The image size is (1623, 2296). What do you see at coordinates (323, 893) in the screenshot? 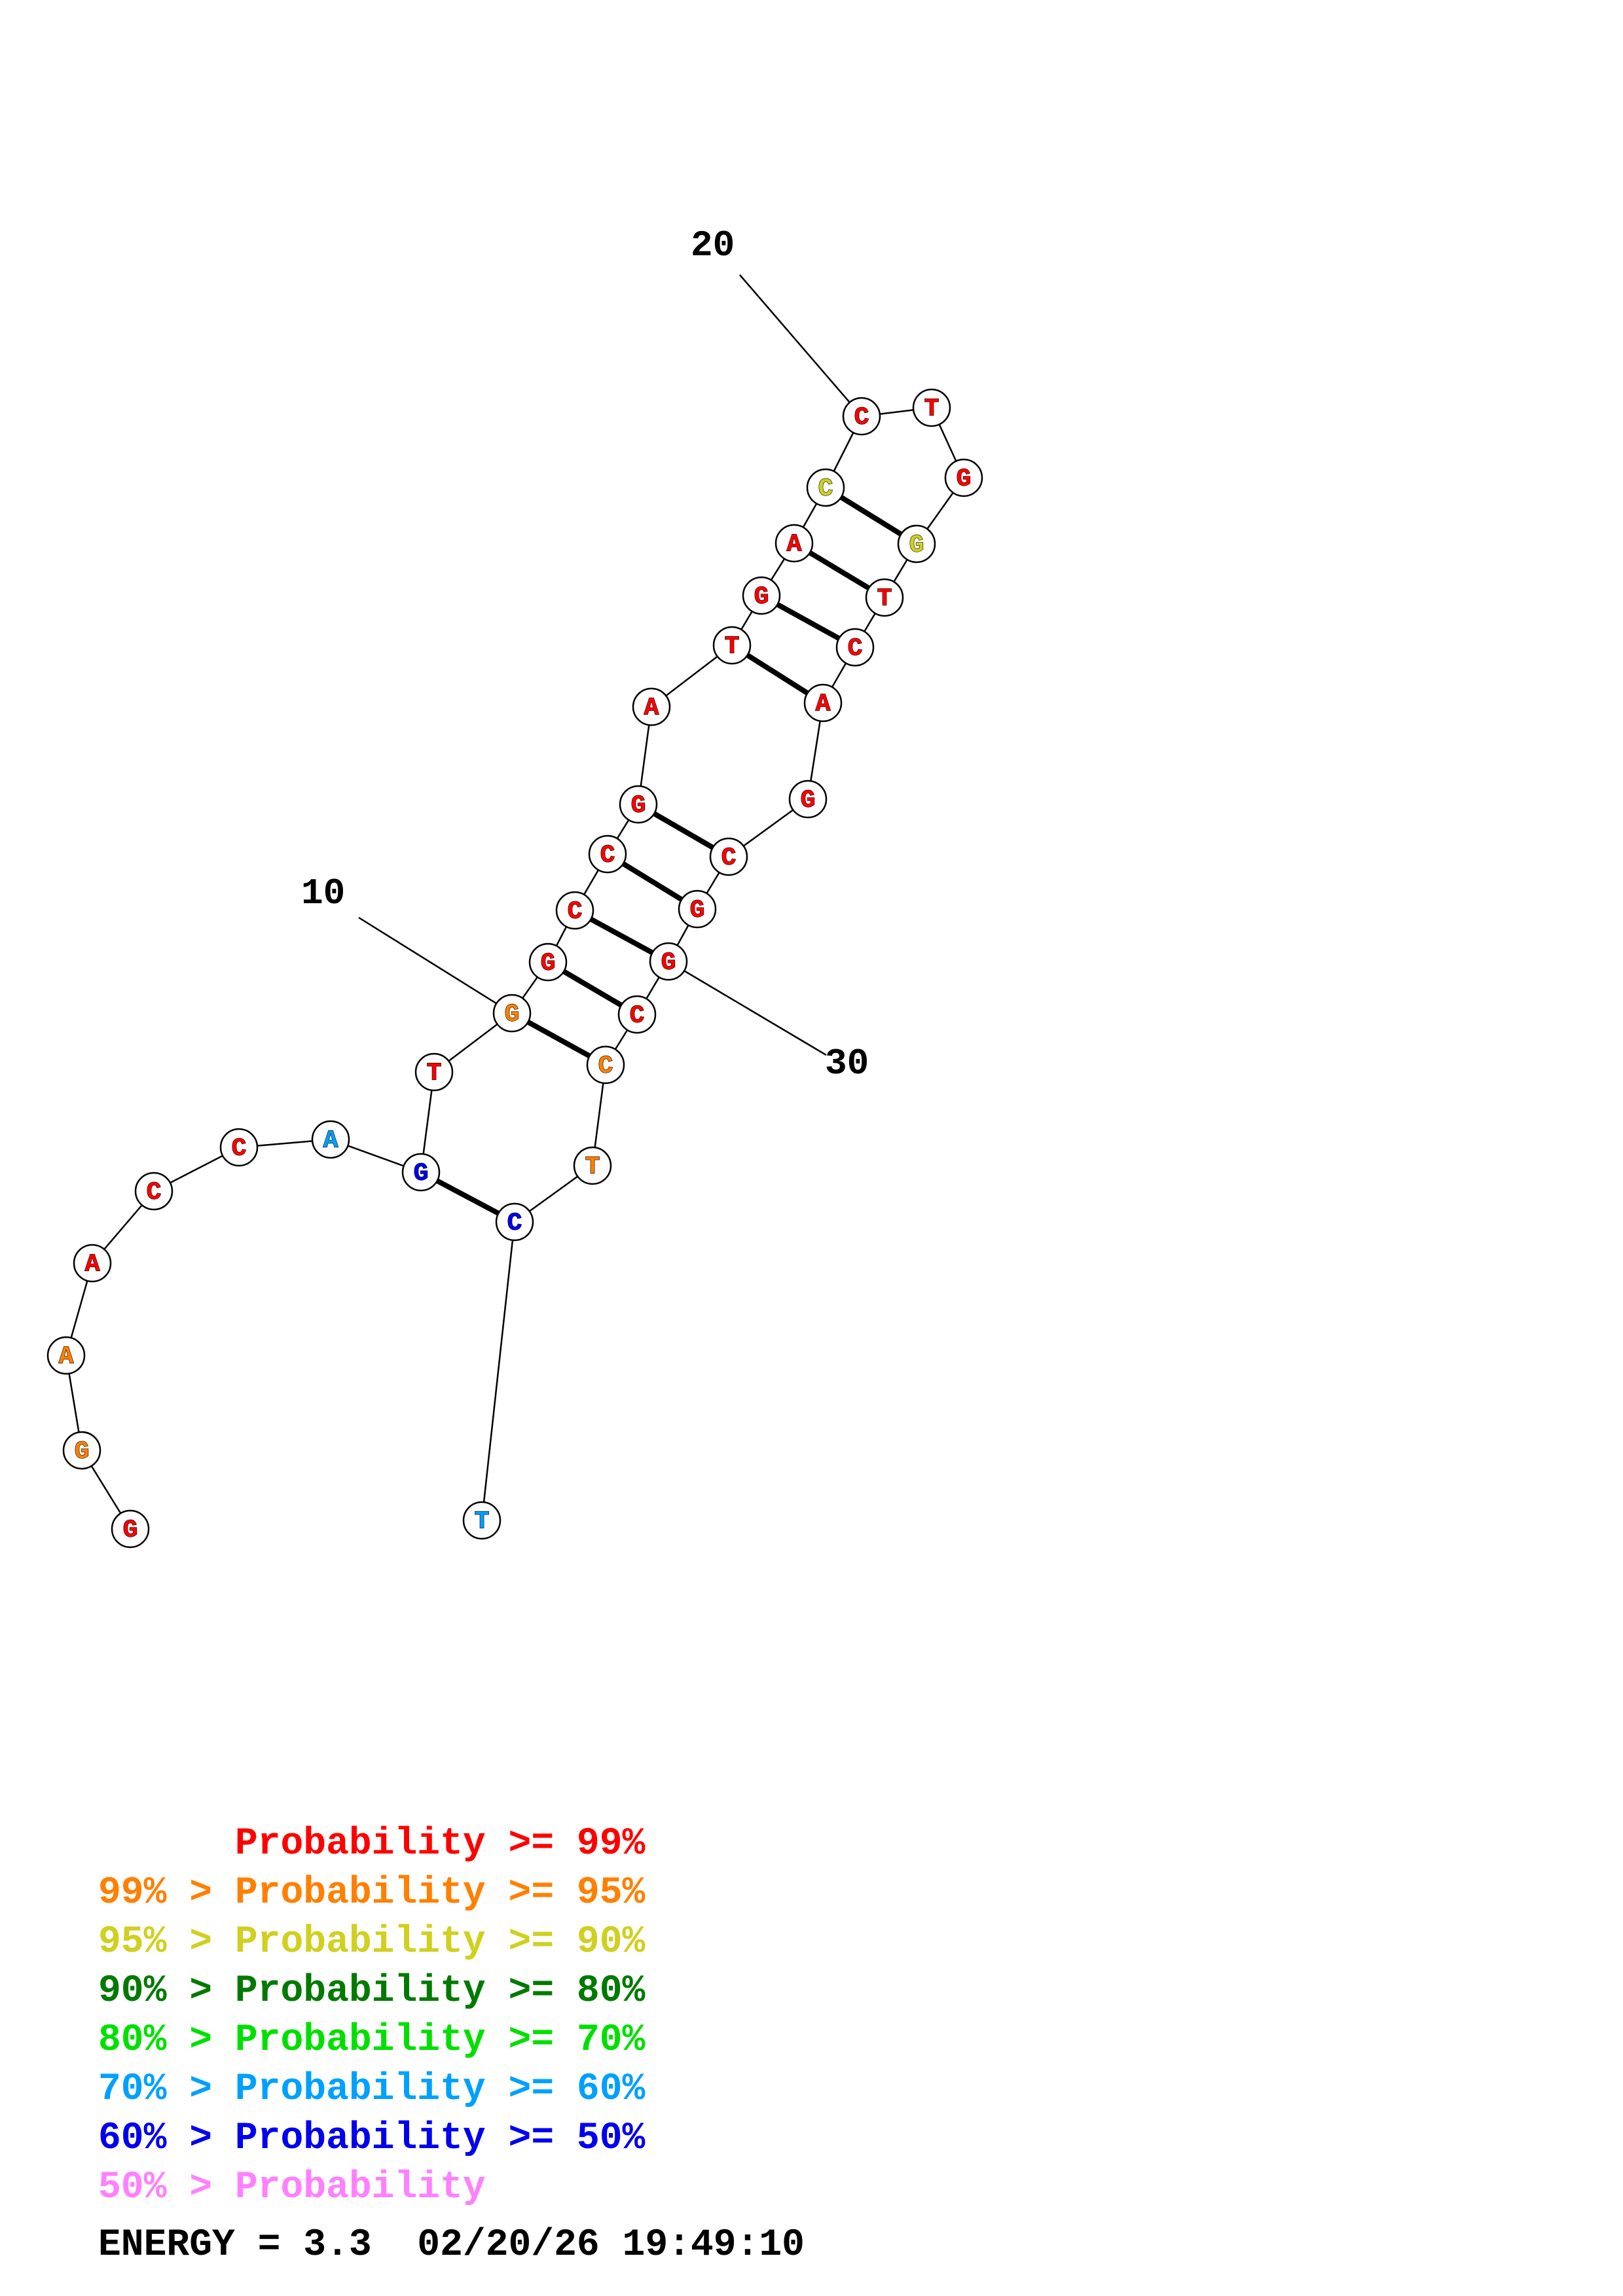
I see `position-label: 10` at bounding box center [323, 893].